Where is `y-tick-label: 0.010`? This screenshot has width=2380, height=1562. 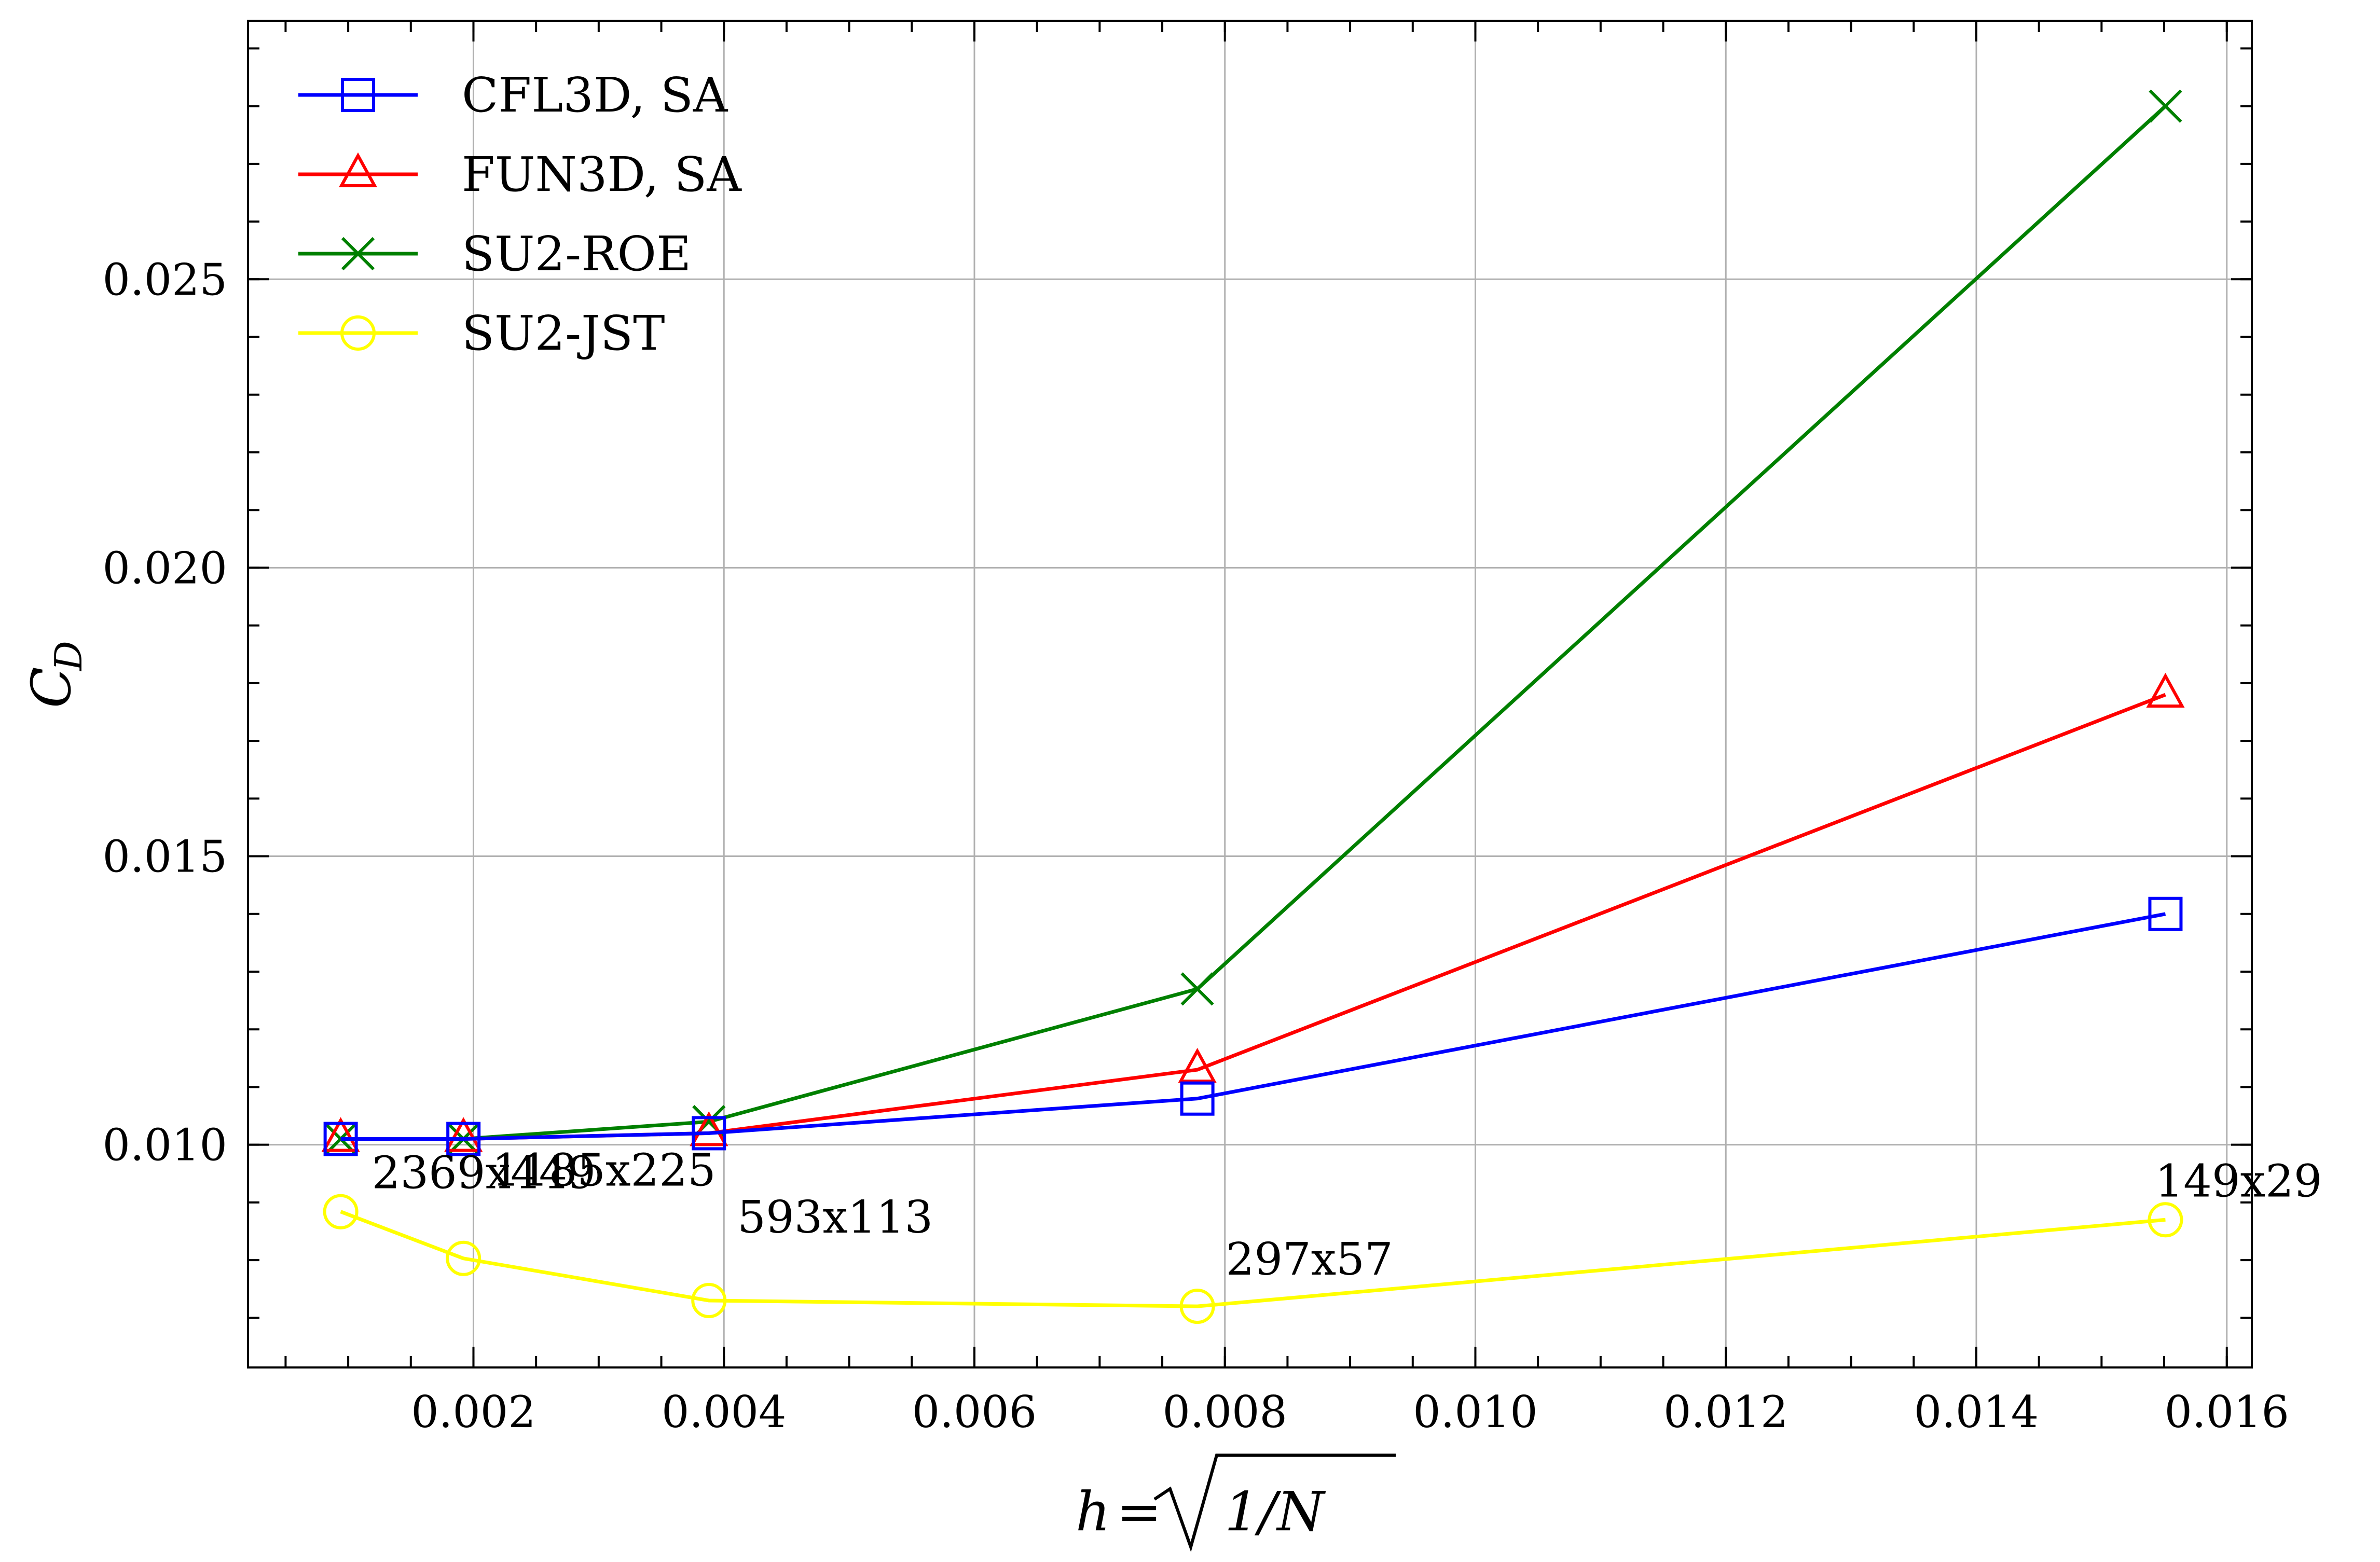
y-tick-label: 0.010 is located at coordinates (165, 1145).